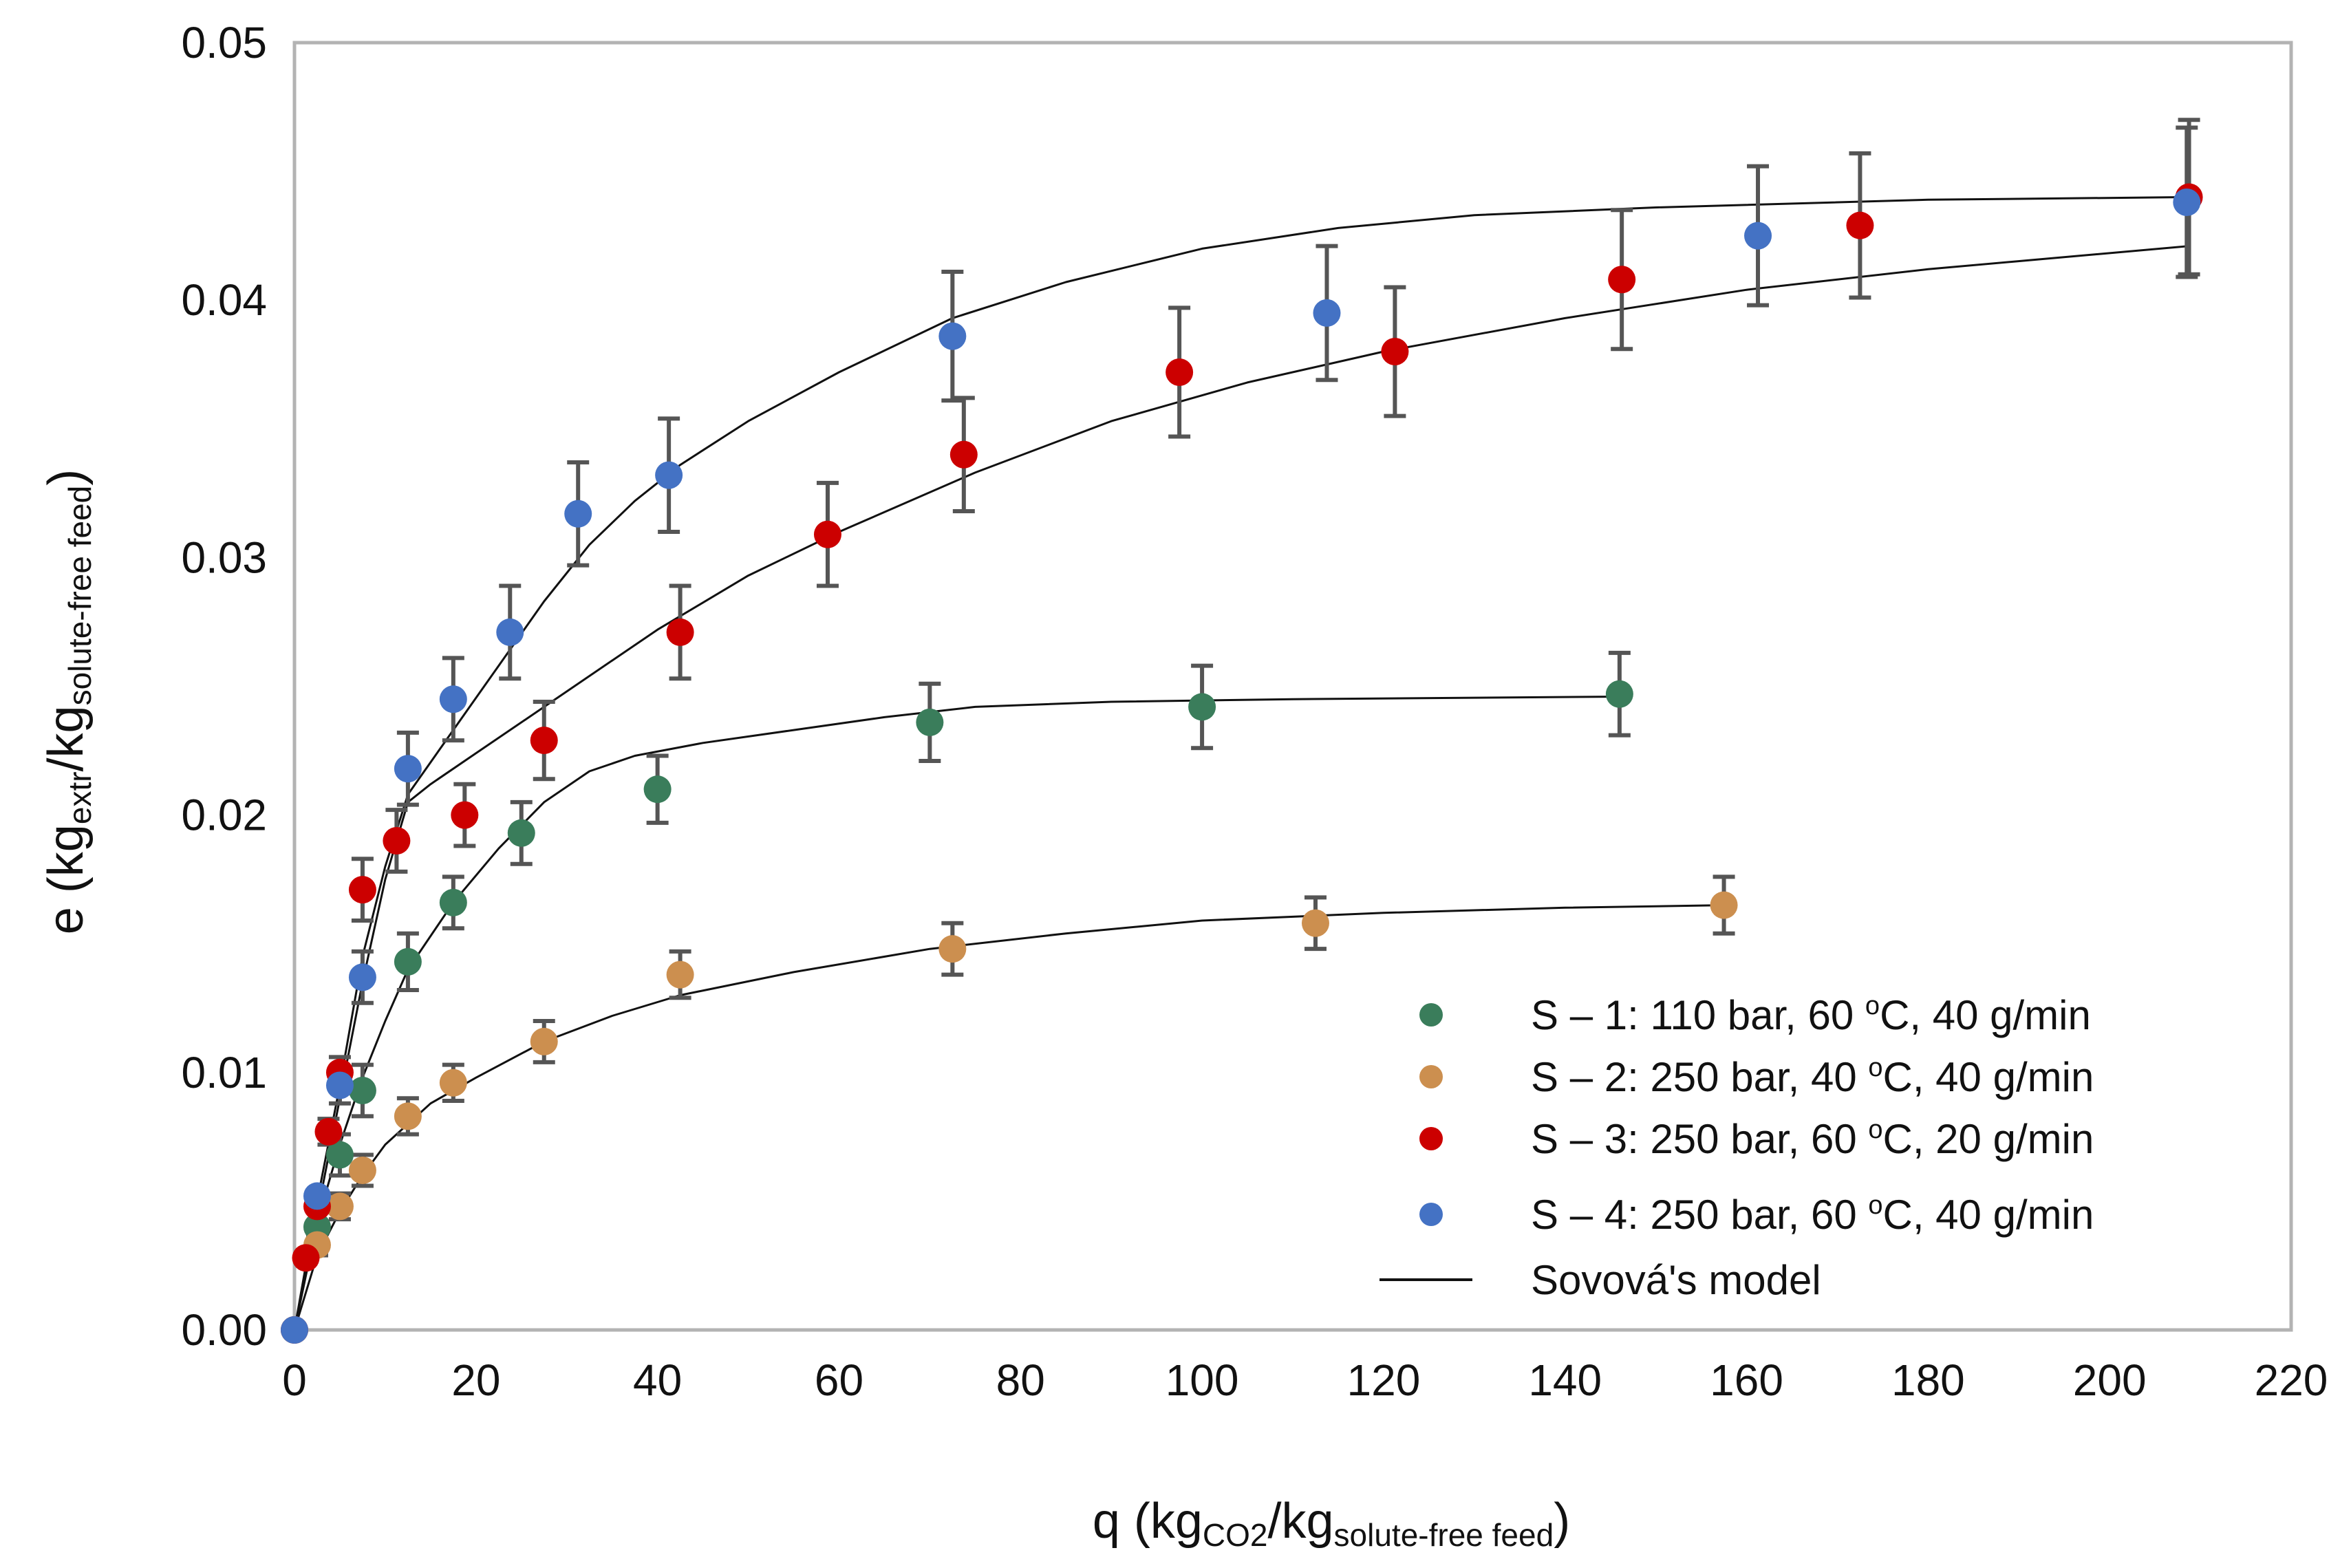  What do you see at coordinates (224, 686) in the screenshot?
I see `y-axis-ticks: 0.00 0.01 0.02 0.03 0.04 0.05` at bounding box center [224, 686].